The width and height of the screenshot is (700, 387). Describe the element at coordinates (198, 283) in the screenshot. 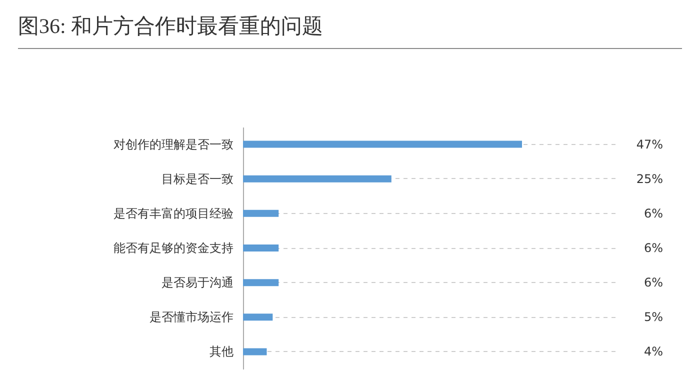

I see `y-tick-label: 是否易于沟通` at that location.